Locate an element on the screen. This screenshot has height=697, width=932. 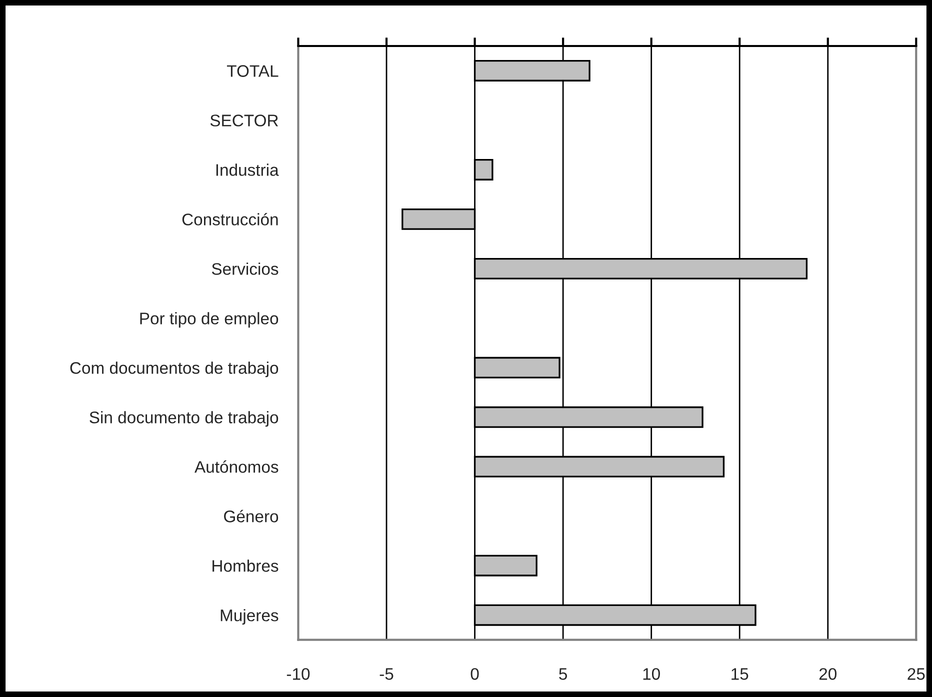
x-tick-label: 20 is located at coordinates (827, 674).